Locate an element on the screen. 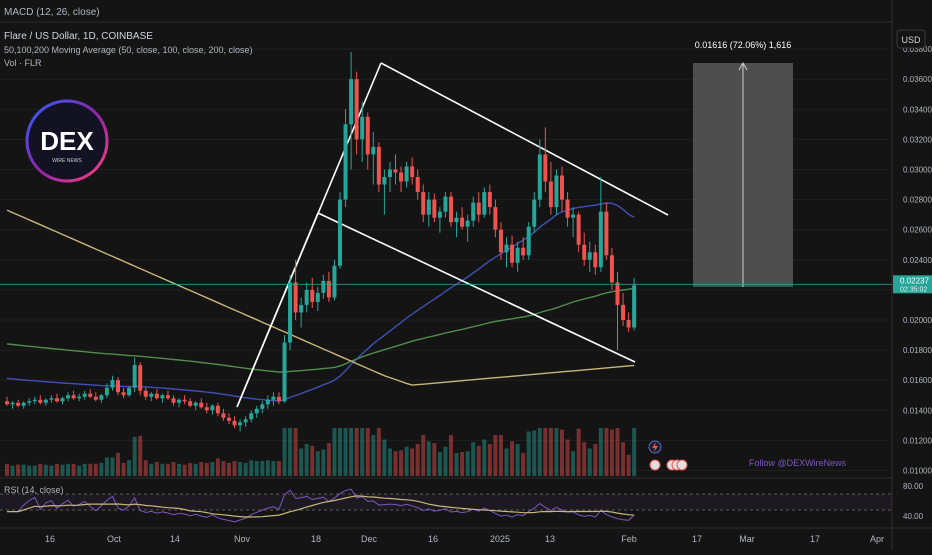  time-axis: 16 Oct 14 Nov 18 Dec 16 2025 13 Feb 17 Mar 17 Apr is located at coordinates (464, 539).